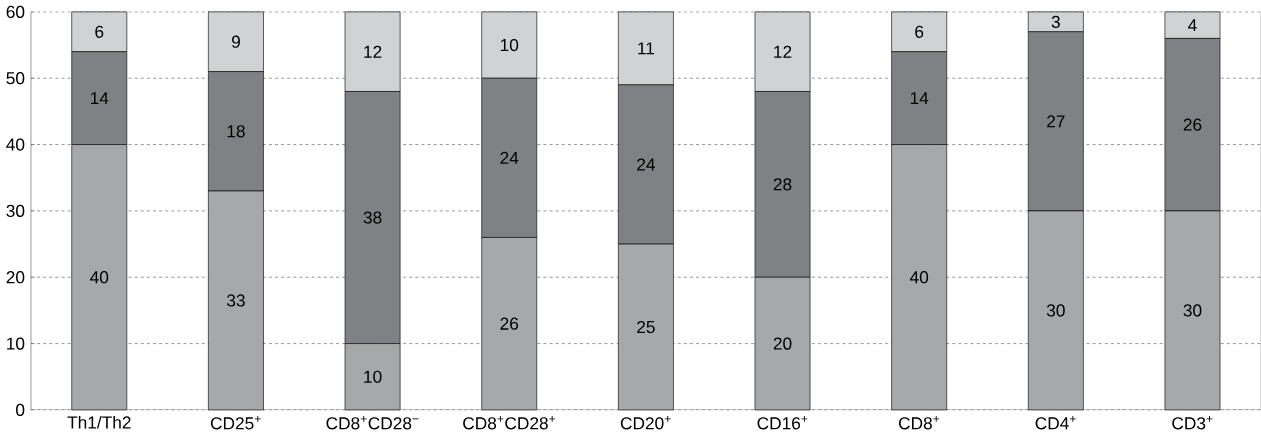 The image size is (1261, 435). What do you see at coordinates (645, 422) in the screenshot?
I see `x-tick-label: CD20$^{+}$` at bounding box center [645, 422].